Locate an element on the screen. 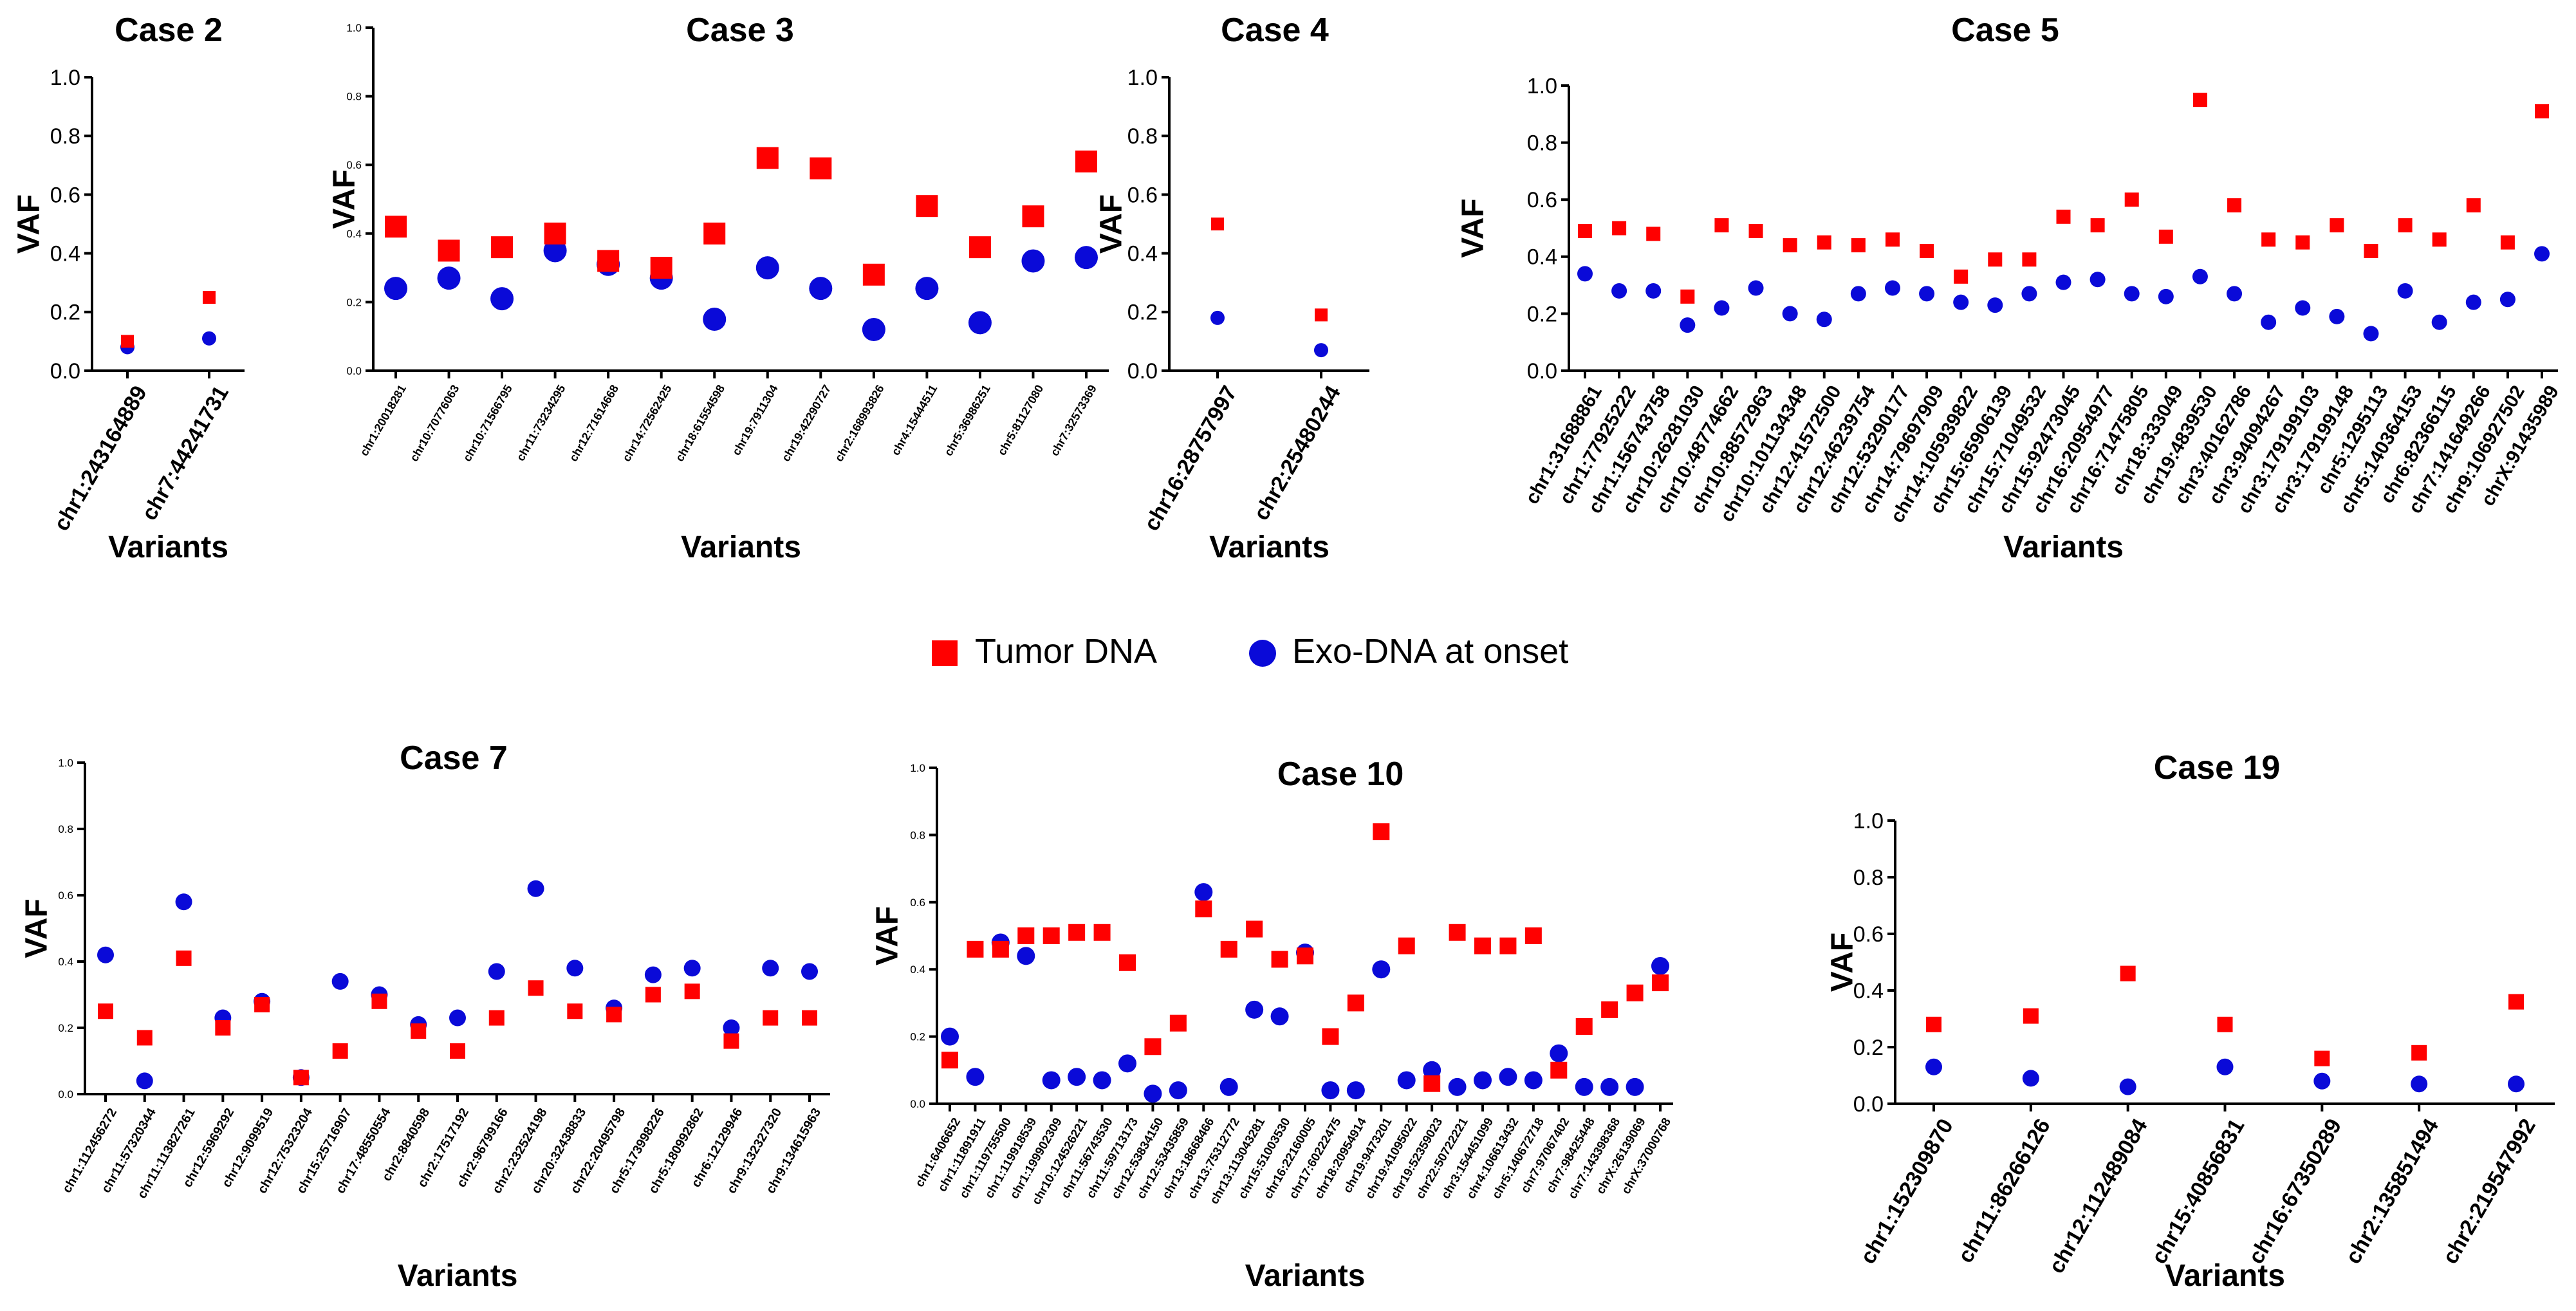 The width and height of the screenshot is (2576, 1311). case4-tumor-point is located at coordinates (1322, 315).